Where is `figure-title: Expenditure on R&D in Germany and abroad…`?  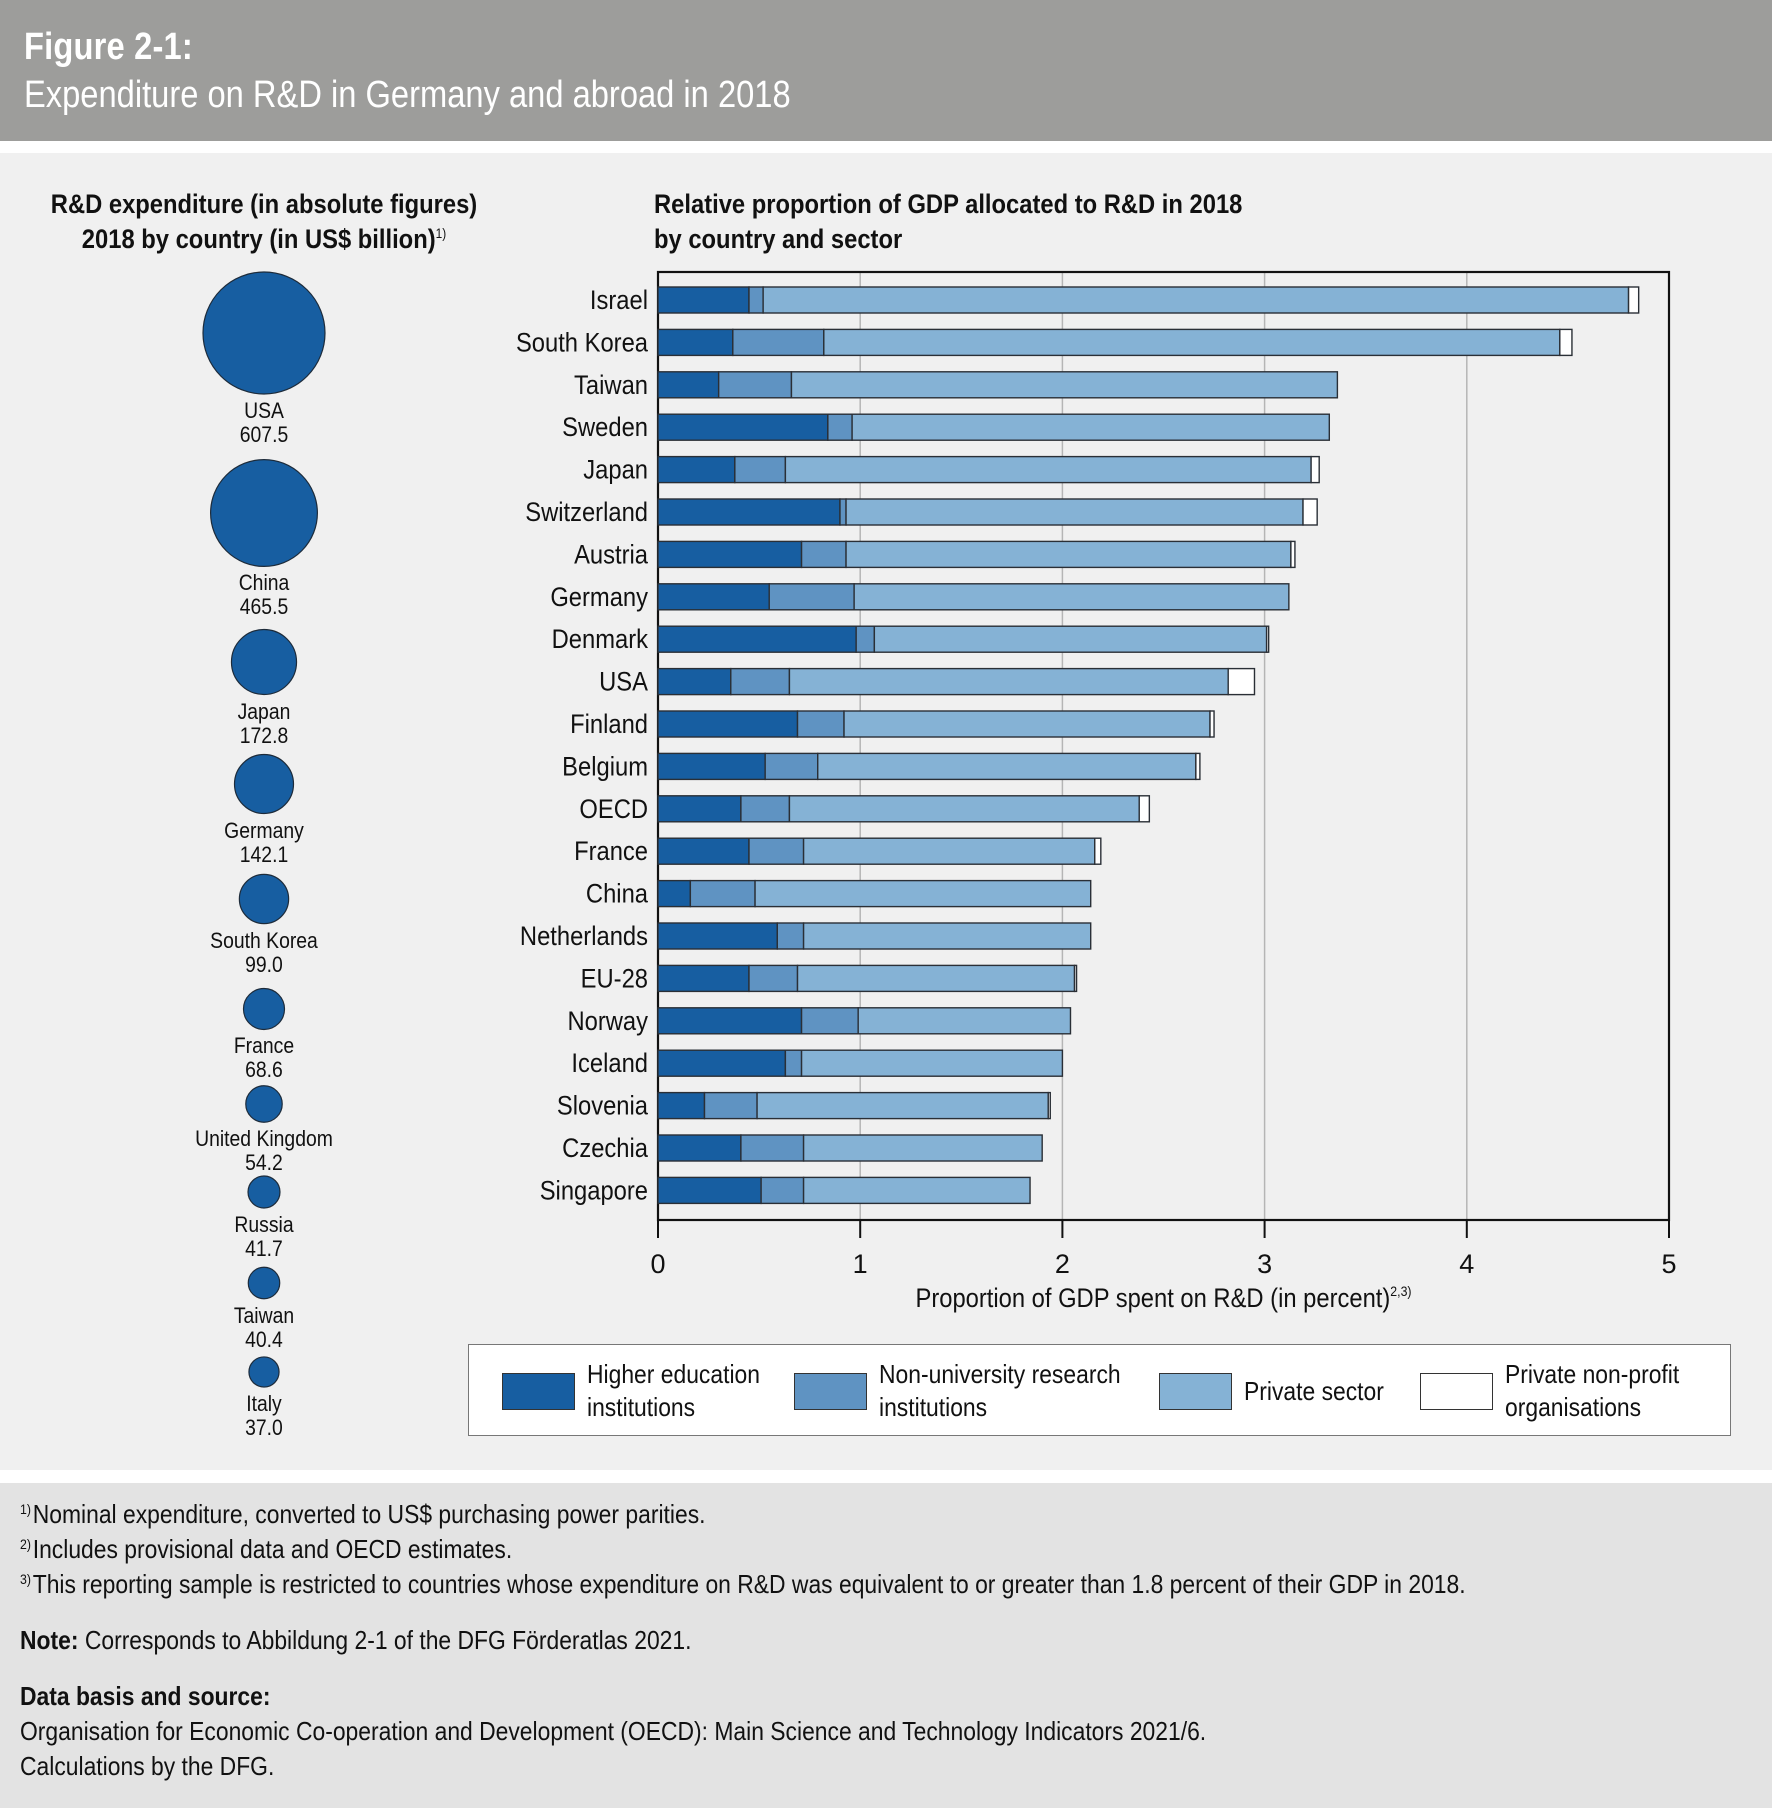
figure-title: Expenditure on R&D in Germany and abroad… is located at coordinates (407, 95).